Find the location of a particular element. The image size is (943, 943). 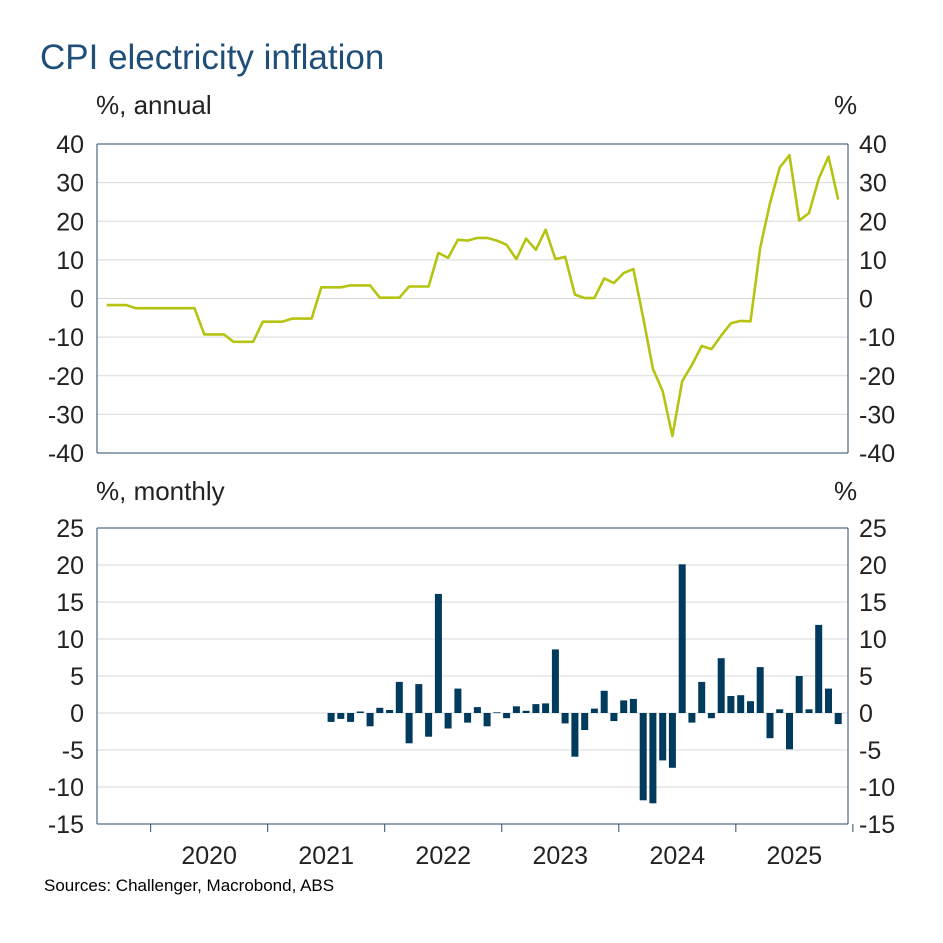

annual-ytick-left: -10 is located at coordinates (66, 338).